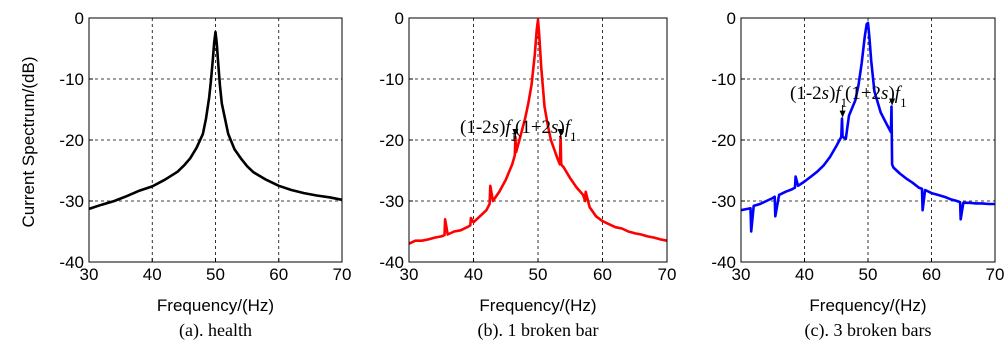  I want to click on y-axis-label: Current Spectrum/(dB), so click(28, 142).